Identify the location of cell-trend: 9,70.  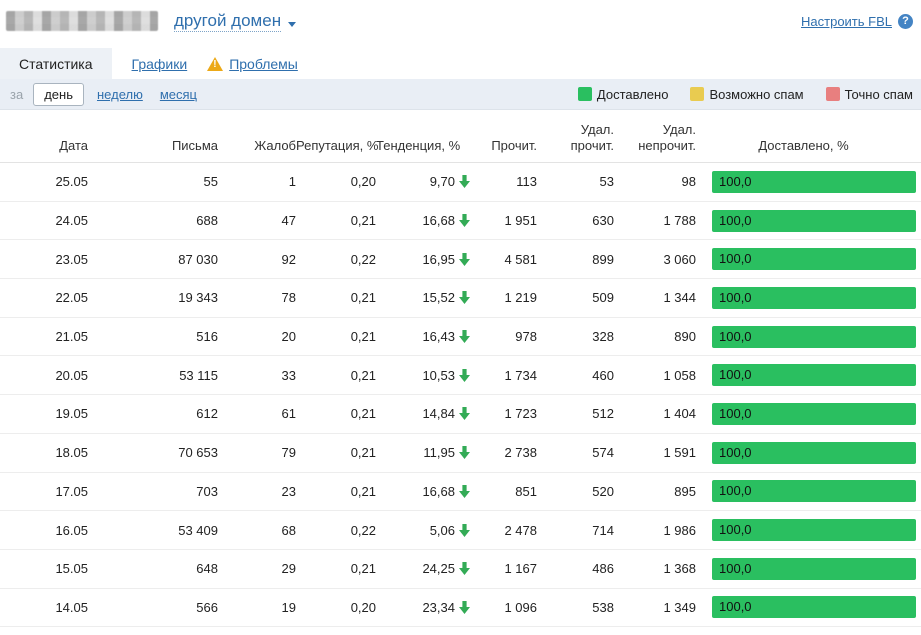
(423, 181).